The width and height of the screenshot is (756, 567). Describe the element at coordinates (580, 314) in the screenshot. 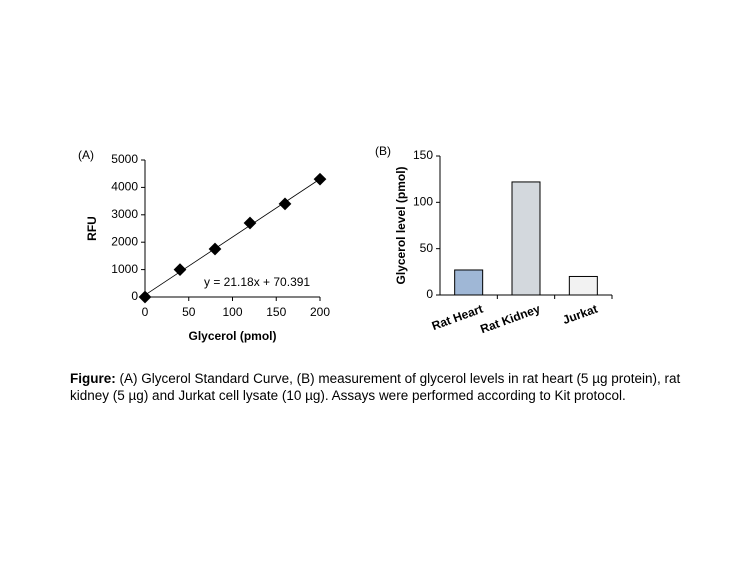

I see `x-tick-label: Jurkat` at that location.